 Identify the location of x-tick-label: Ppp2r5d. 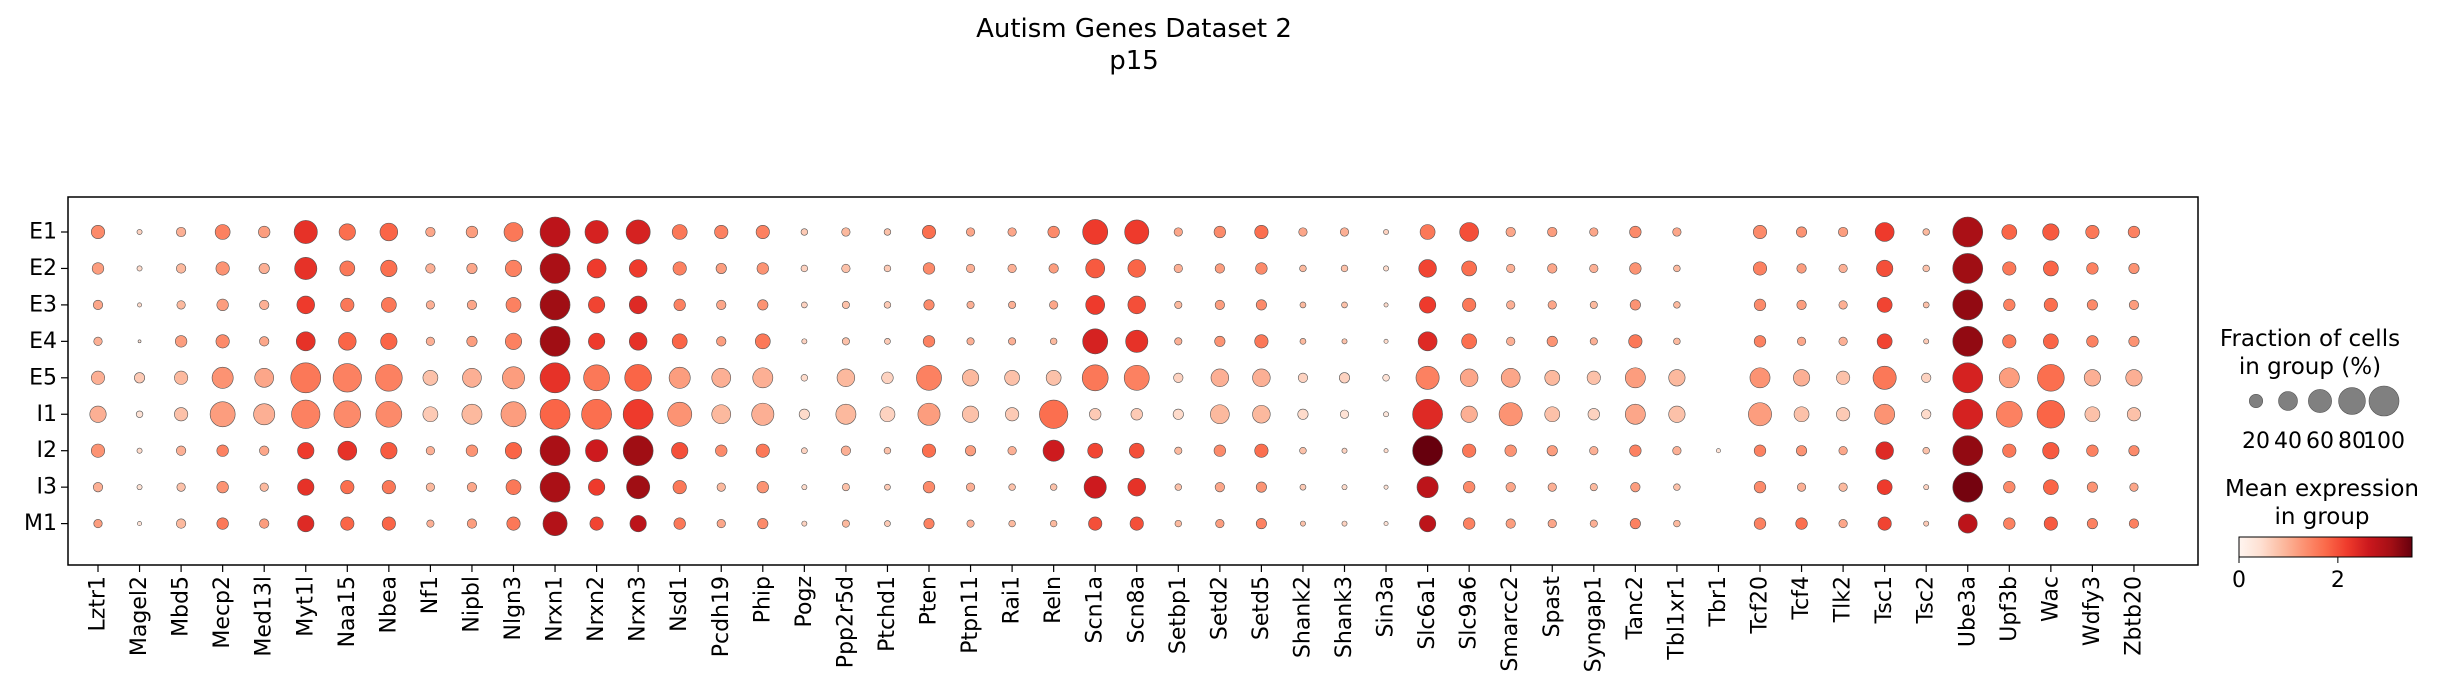
(845, 622).